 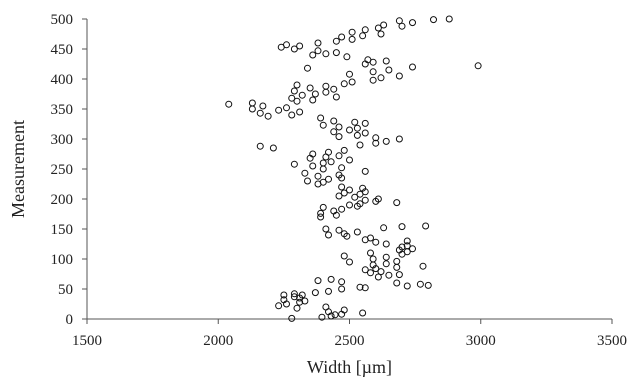 What do you see at coordinates (350, 341) in the screenshot?
I see `x-tick-label: 2500` at bounding box center [350, 341].